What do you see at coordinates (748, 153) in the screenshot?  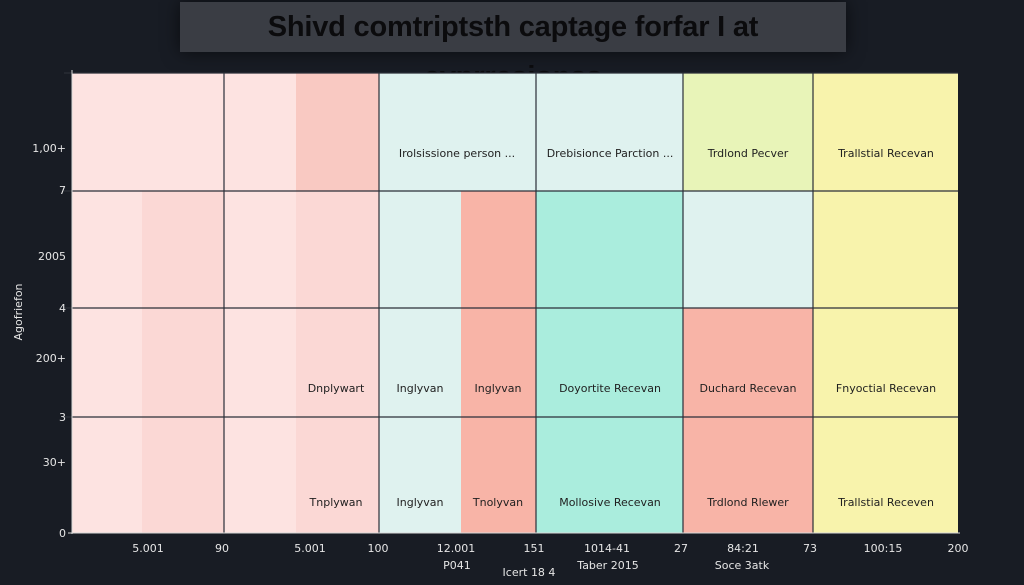 I see `cell-label: Trdlond Pecver` at bounding box center [748, 153].